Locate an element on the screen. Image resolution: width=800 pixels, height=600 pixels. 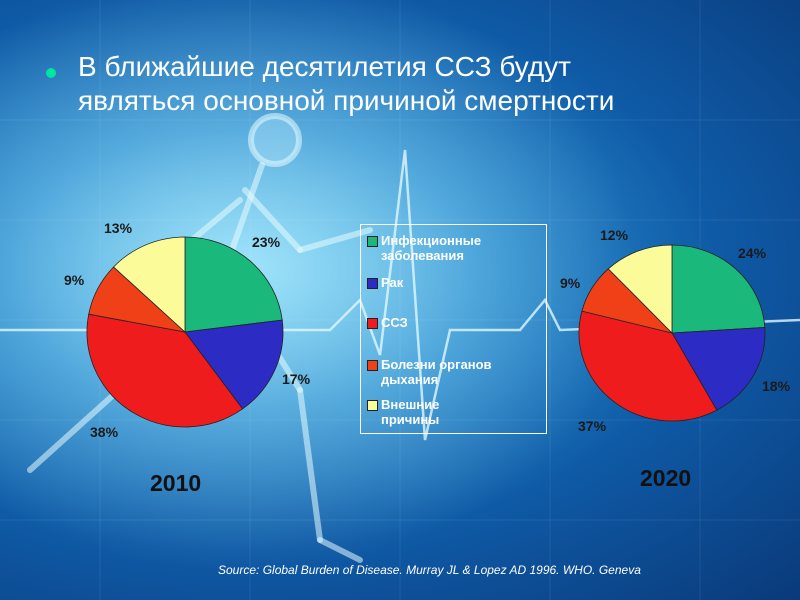
legend-label-infectious: Инфекционные заболевания is located at coordinates (431, 248).